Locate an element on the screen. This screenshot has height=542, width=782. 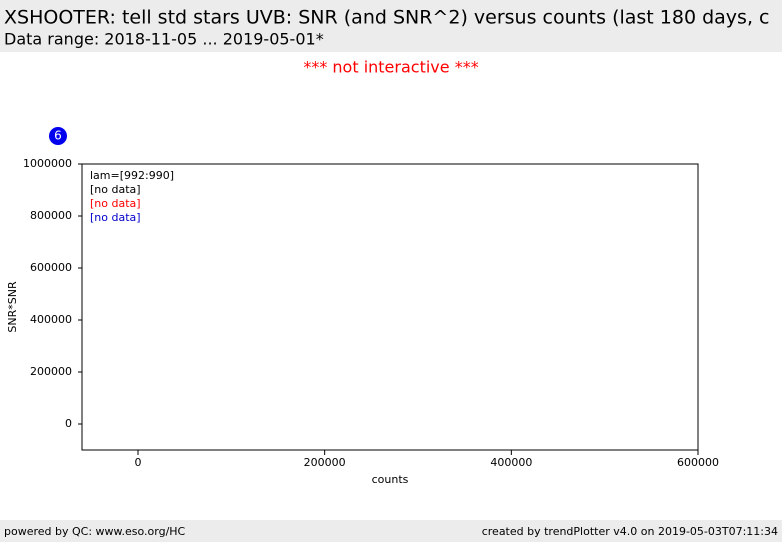
subtitle: Data range: 2018-11-05 ... 2019-05-01* is located at coordinates (164, 39).